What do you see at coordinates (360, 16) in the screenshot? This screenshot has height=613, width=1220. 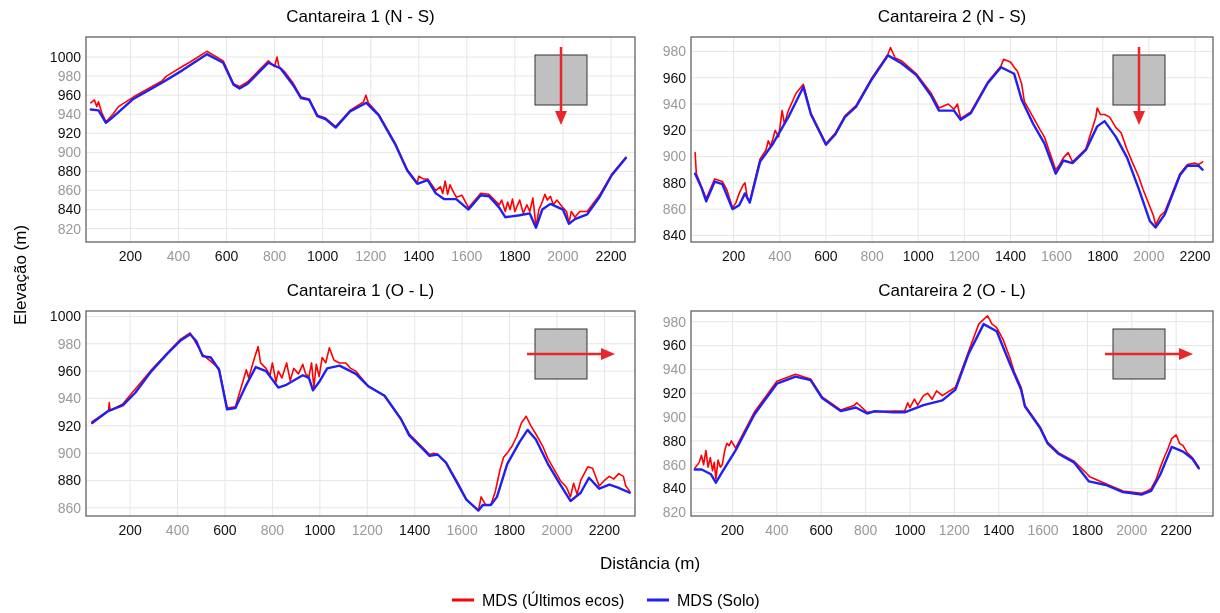 I see `chart-title: Cantareira 1 (N - S)` at bounding box center [360, 16].